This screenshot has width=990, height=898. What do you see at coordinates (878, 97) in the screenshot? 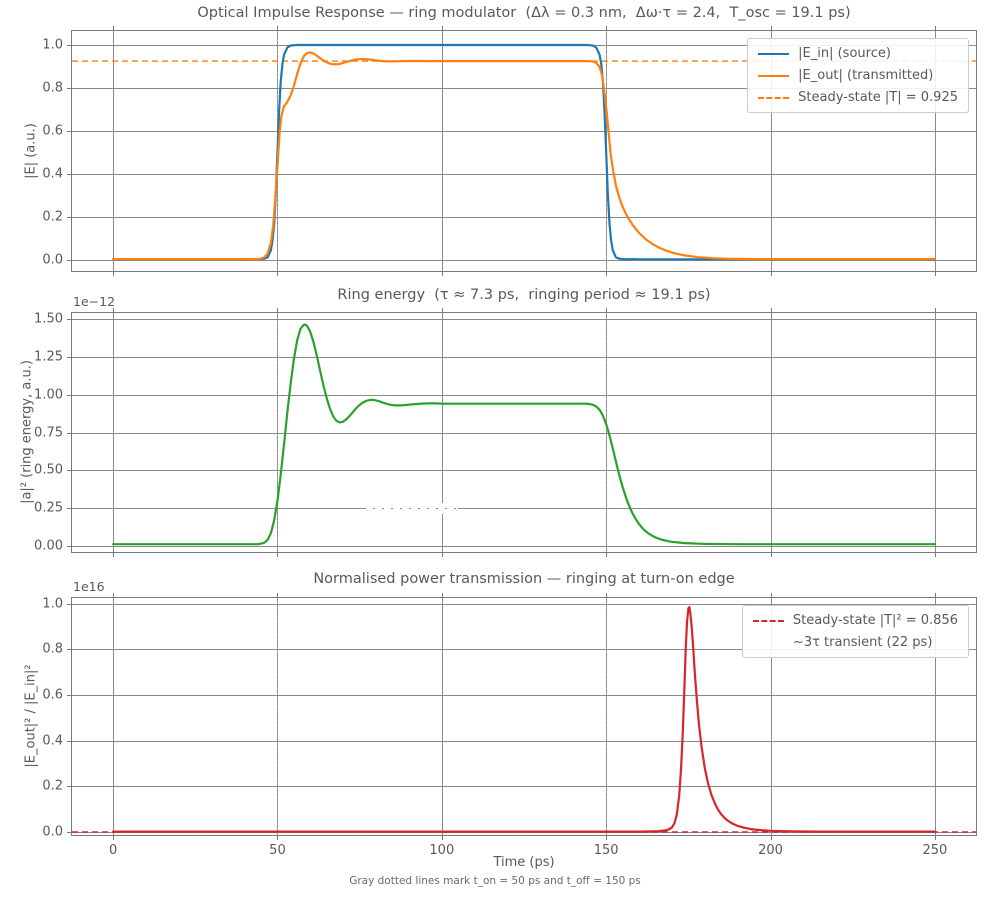
I see `legend-item-label: Steady-state |T| = 0.925` at bounding box center [878, 97].